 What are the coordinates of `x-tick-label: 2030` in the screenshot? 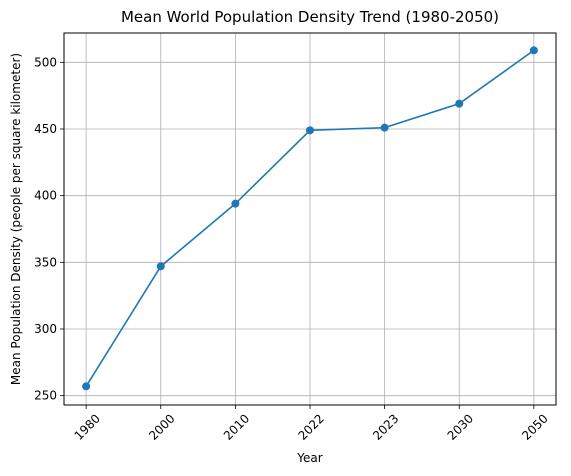 It's located at (460, 426).